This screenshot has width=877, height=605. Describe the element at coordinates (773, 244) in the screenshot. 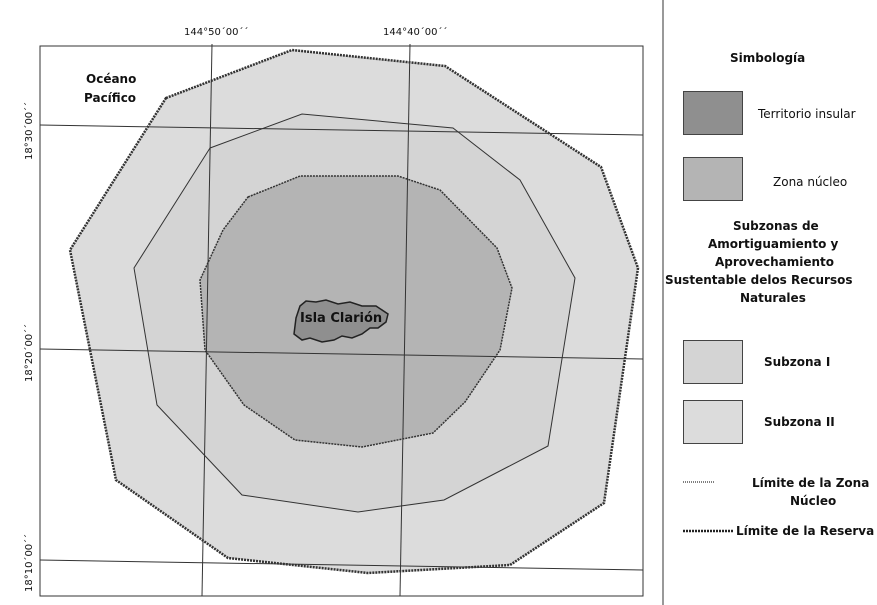

I see `legend-subzones-heading-2: Amortiguamiento y` at that location.